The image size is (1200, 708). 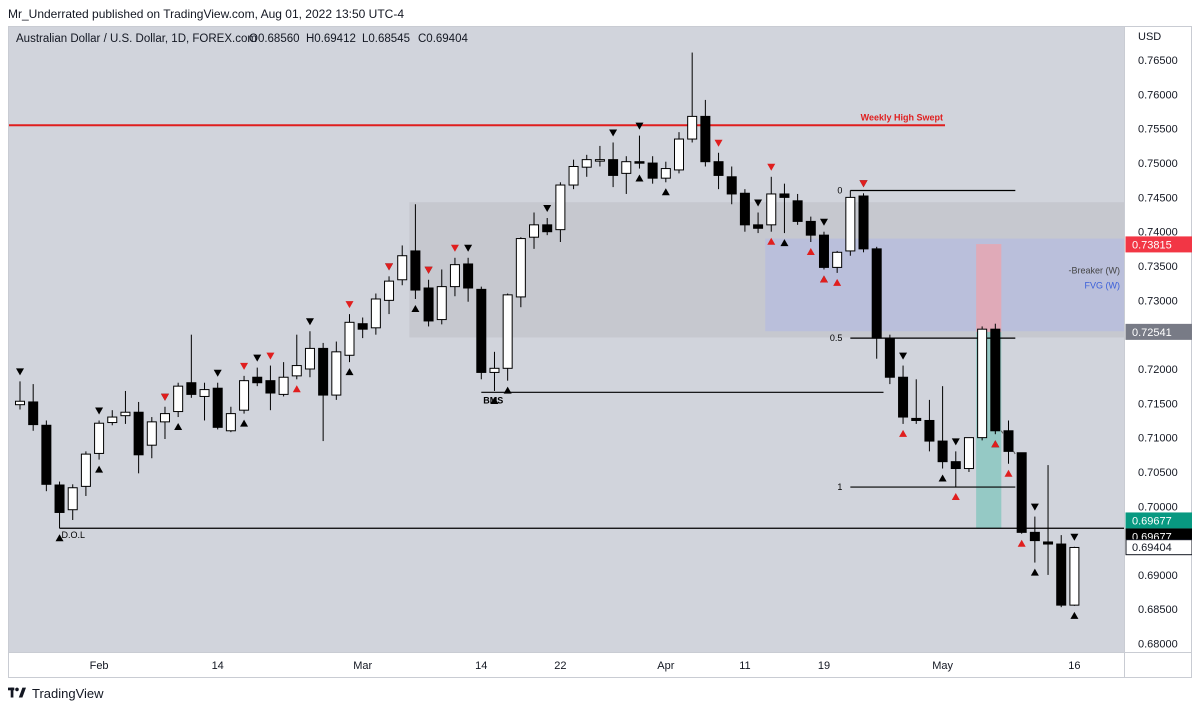 I want to click on price-tag: 0.69404, so click(x=1158, y=547).